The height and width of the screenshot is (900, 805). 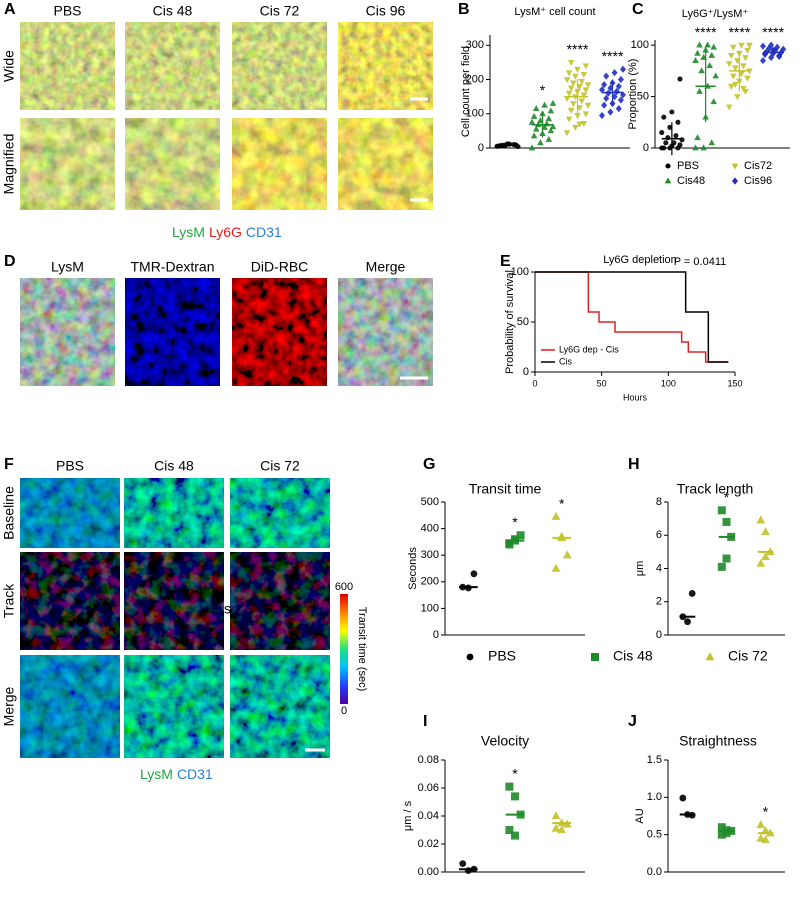 I want to click on y-tick-label: 4, so click(x=659, y=568).